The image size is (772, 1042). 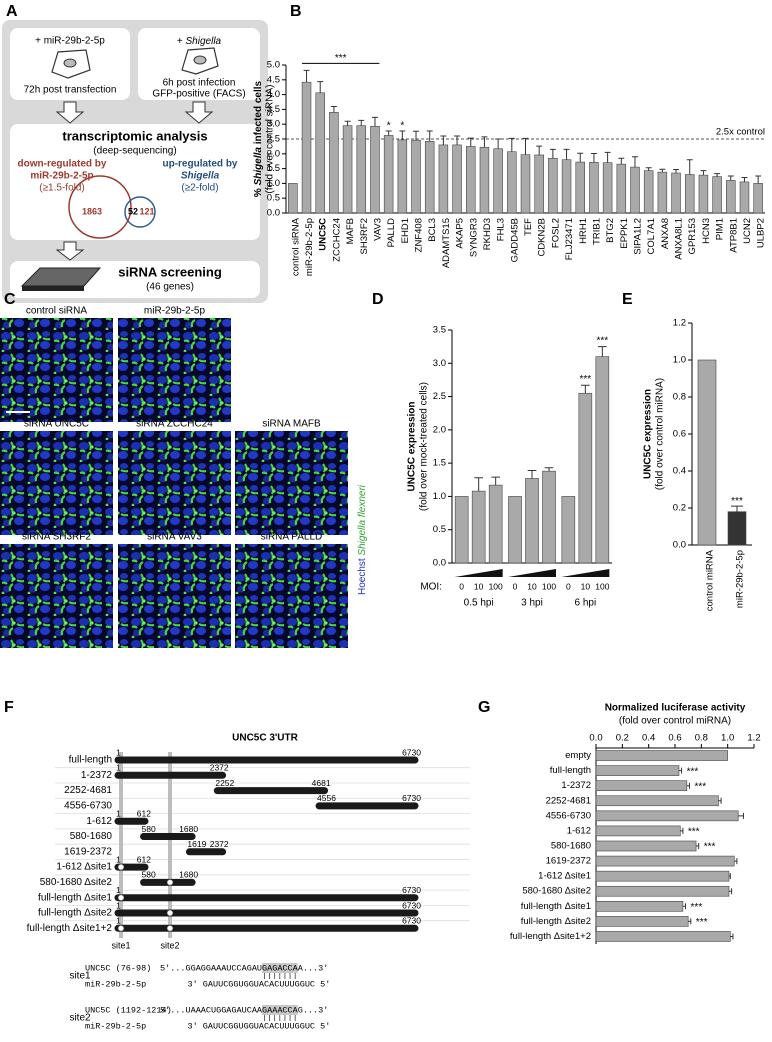 What do you see at coordinates (542, 237) in the screenshot?
I see `x-tick-label: CDKN2B` at bounding box center [542, 237].